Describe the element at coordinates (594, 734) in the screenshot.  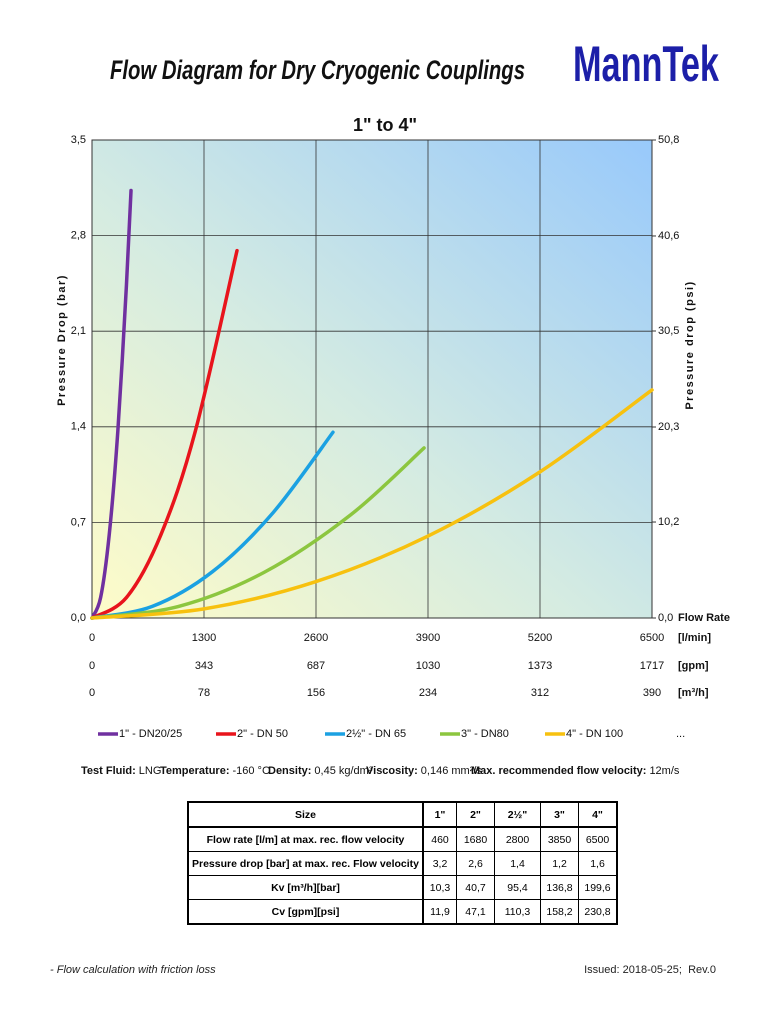
I see `legend-label: 4" - DN 100` at that location.